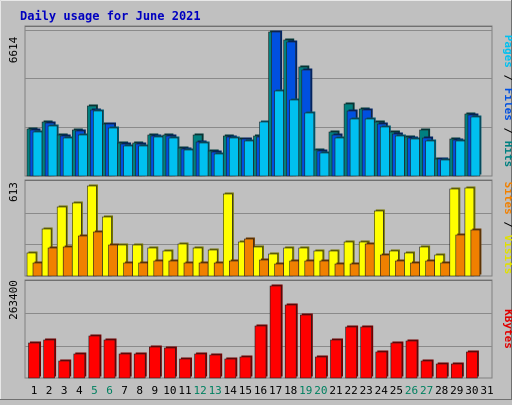  I want to click on x-tick-label-day-12: 12, so click(199, 390).